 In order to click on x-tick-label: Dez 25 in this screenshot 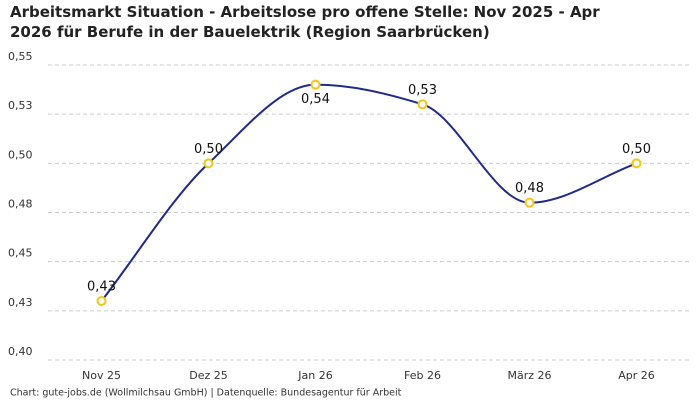, I will do `click(208, 375)`.